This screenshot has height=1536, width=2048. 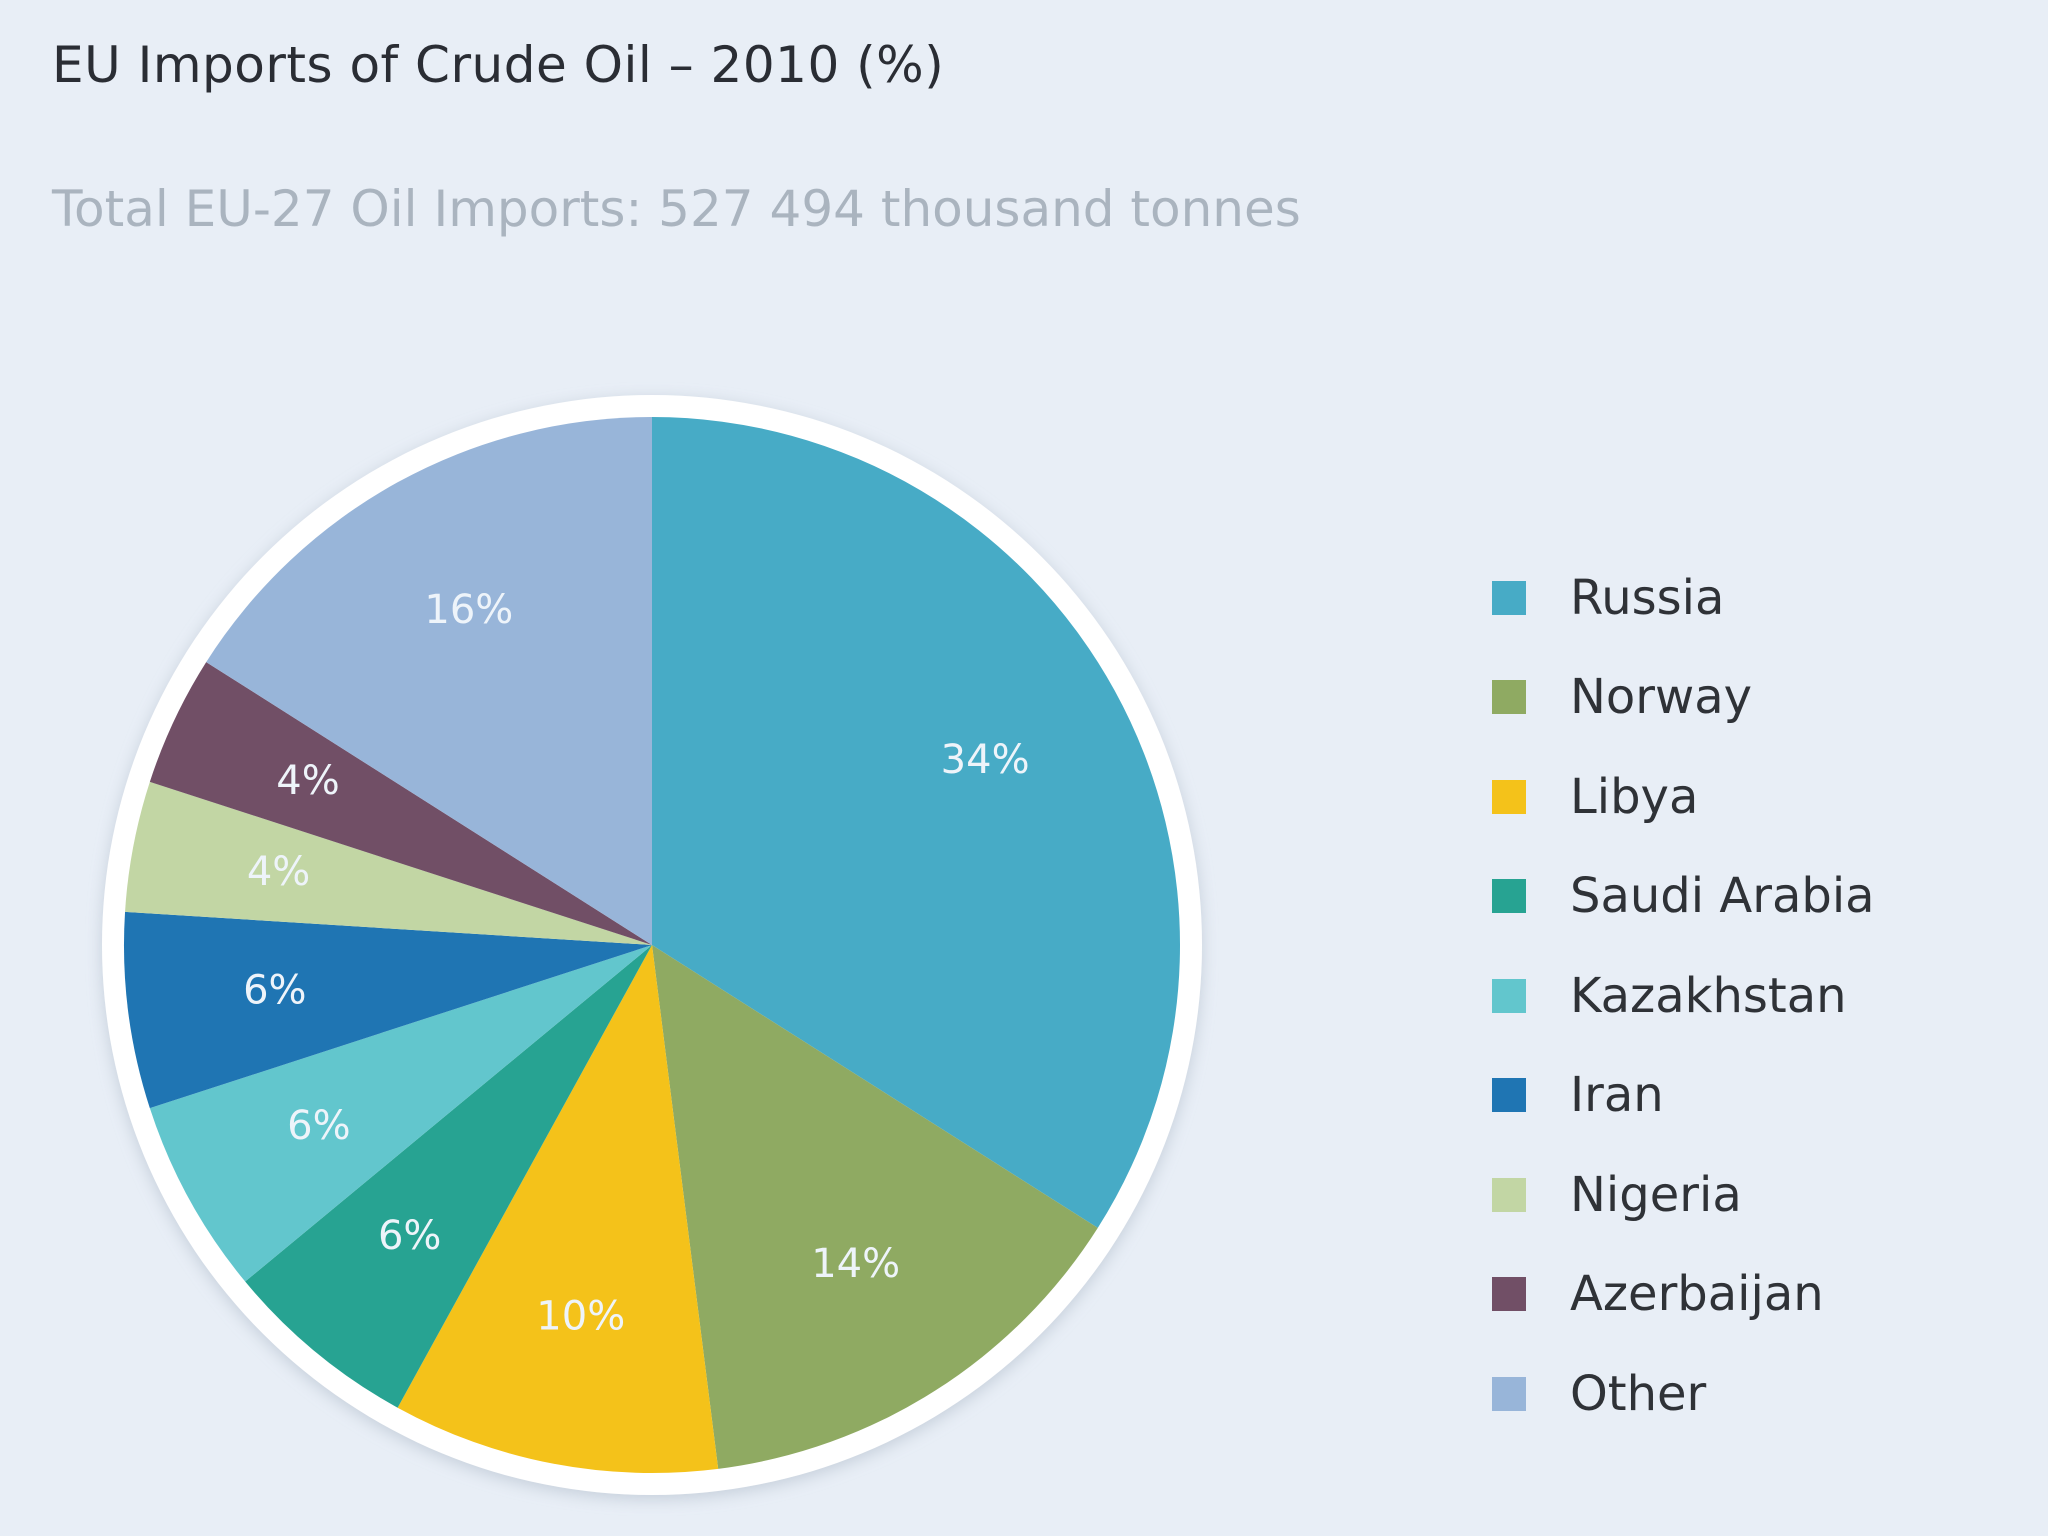 What do you see at coordinates (387, 1010) in the screenshot?
I see `pie-slice-iran` at bounding box center [387, 1010].